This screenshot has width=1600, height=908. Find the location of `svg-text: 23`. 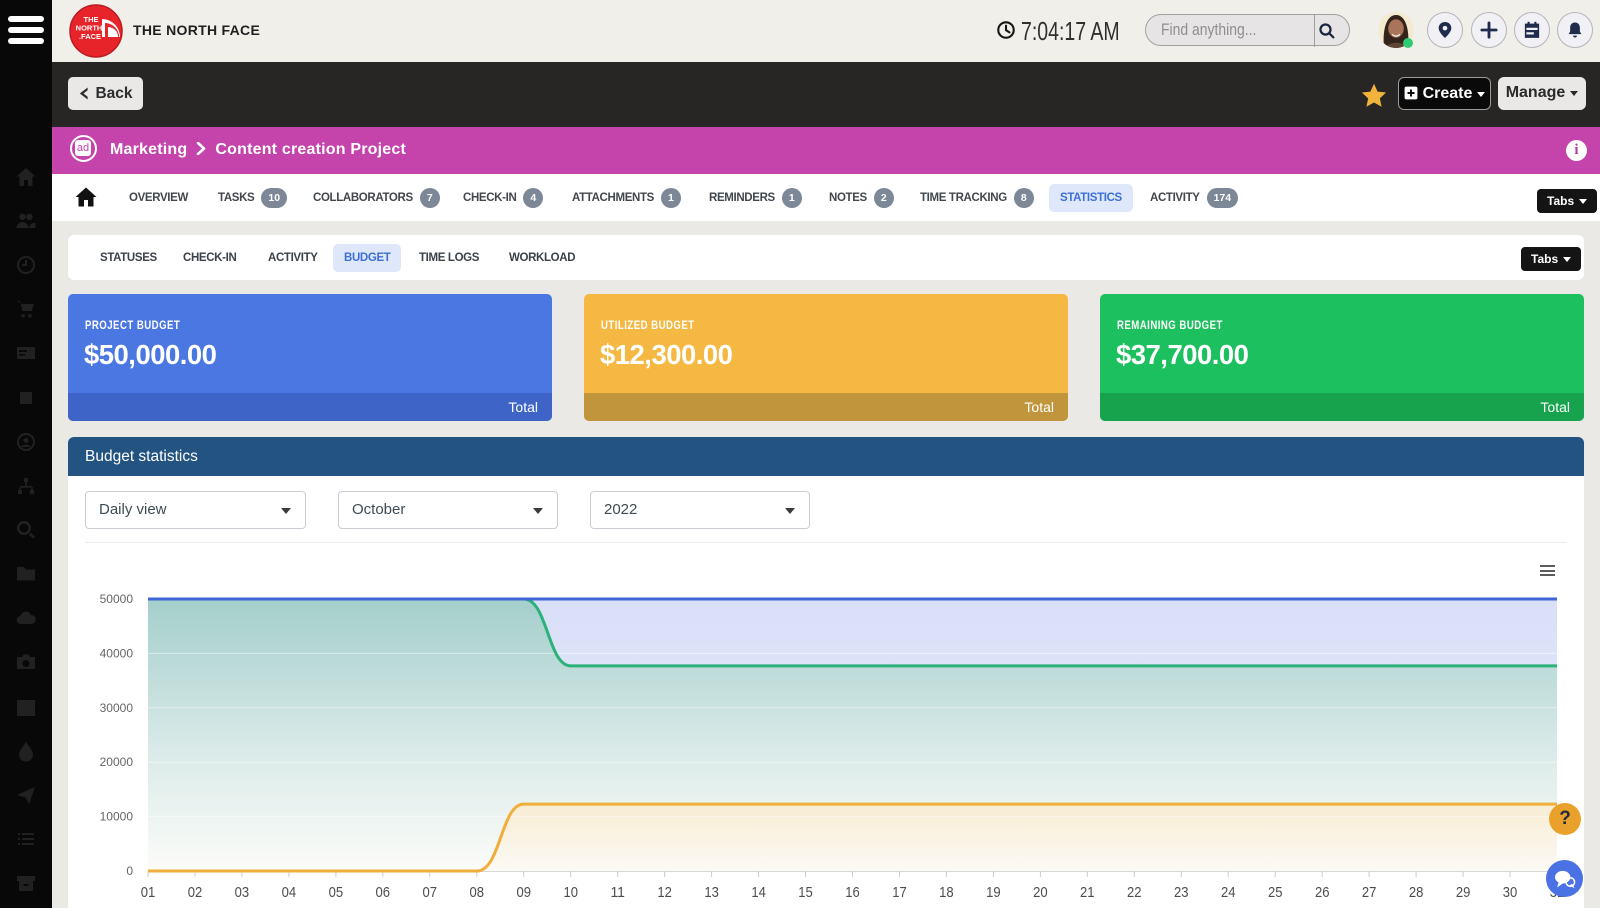

svg-text: 23 is located at coordinates (1181, 892).